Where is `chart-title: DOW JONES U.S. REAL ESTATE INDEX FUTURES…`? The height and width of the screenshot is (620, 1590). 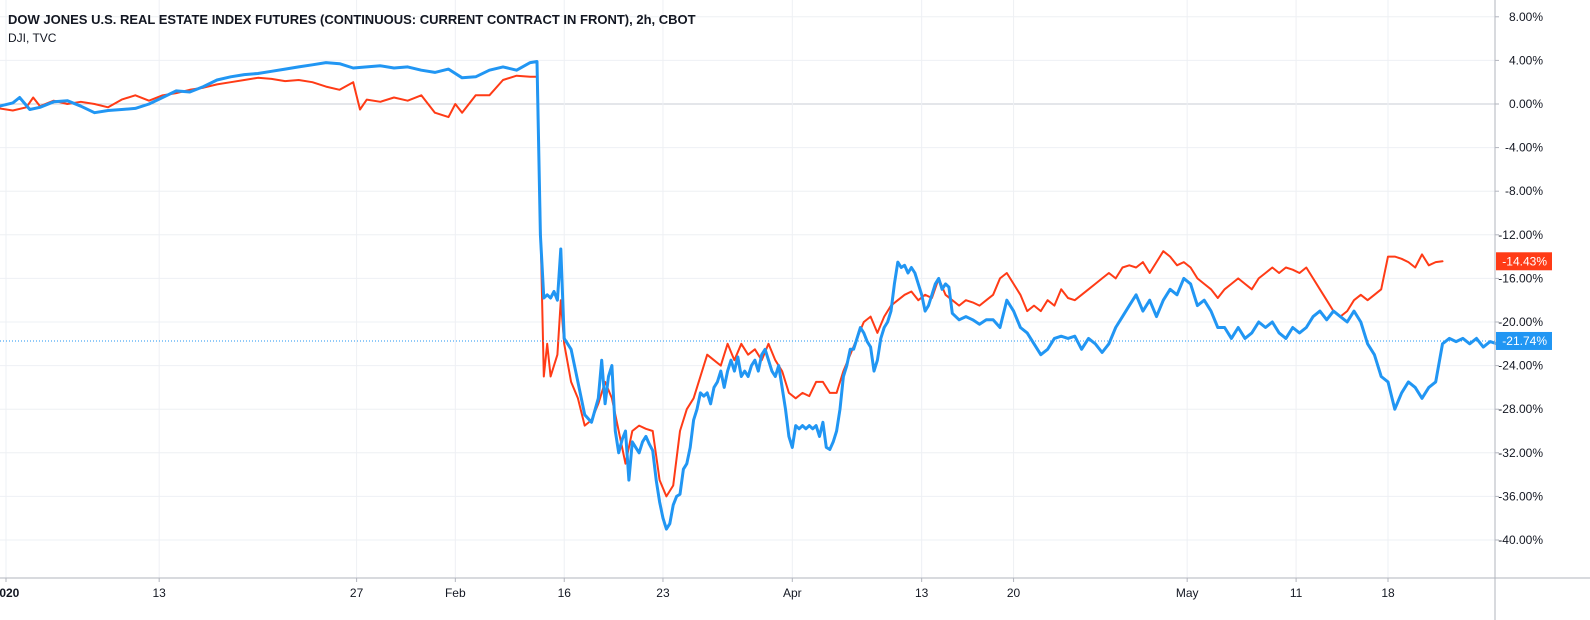 chart-title: DOW JONES U.S. REAL ESTATE INDEX FUTURES… is located at coordinates (352, 19).